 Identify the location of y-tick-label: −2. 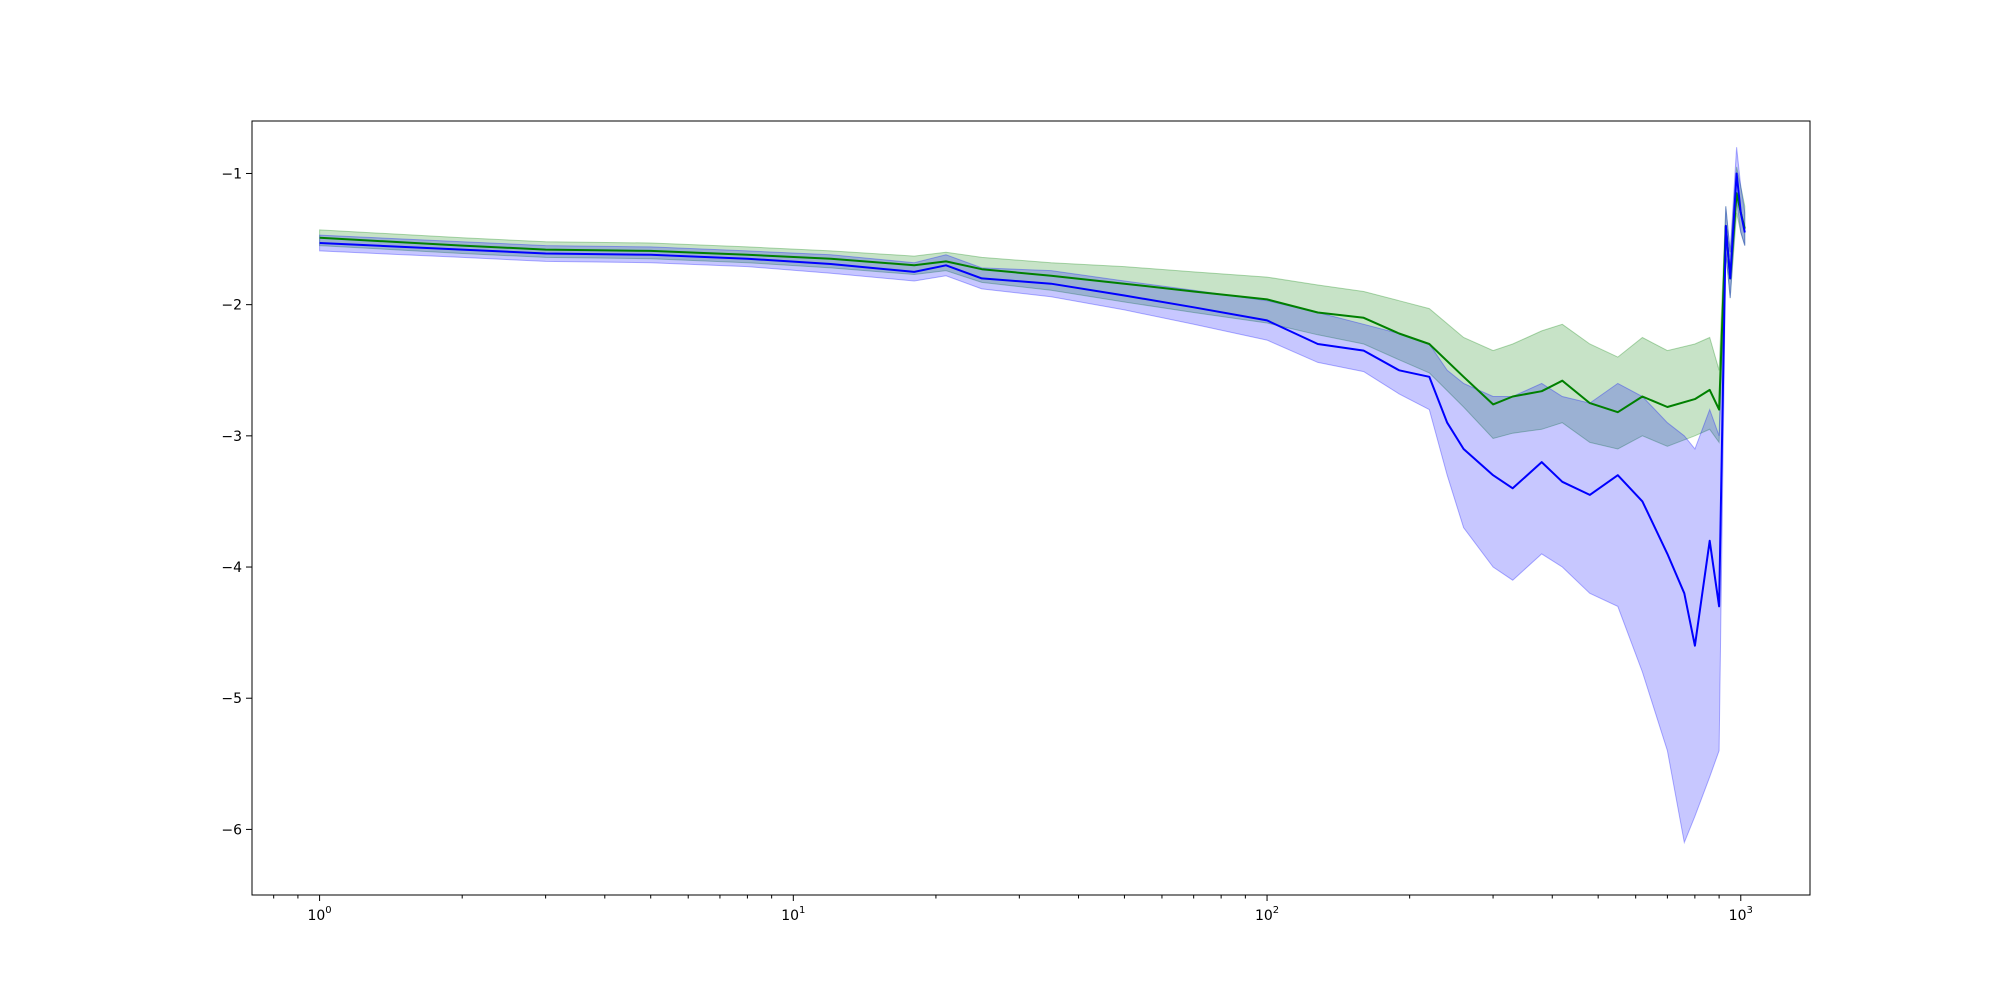
(231, 306).